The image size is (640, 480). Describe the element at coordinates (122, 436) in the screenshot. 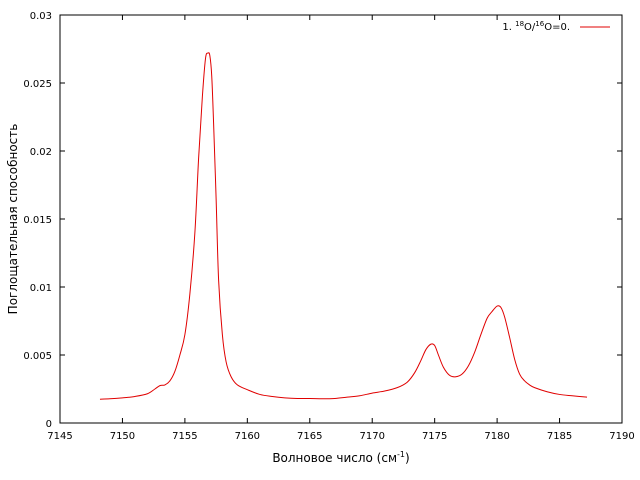

I see `x-tick-label: 7150` at that location.